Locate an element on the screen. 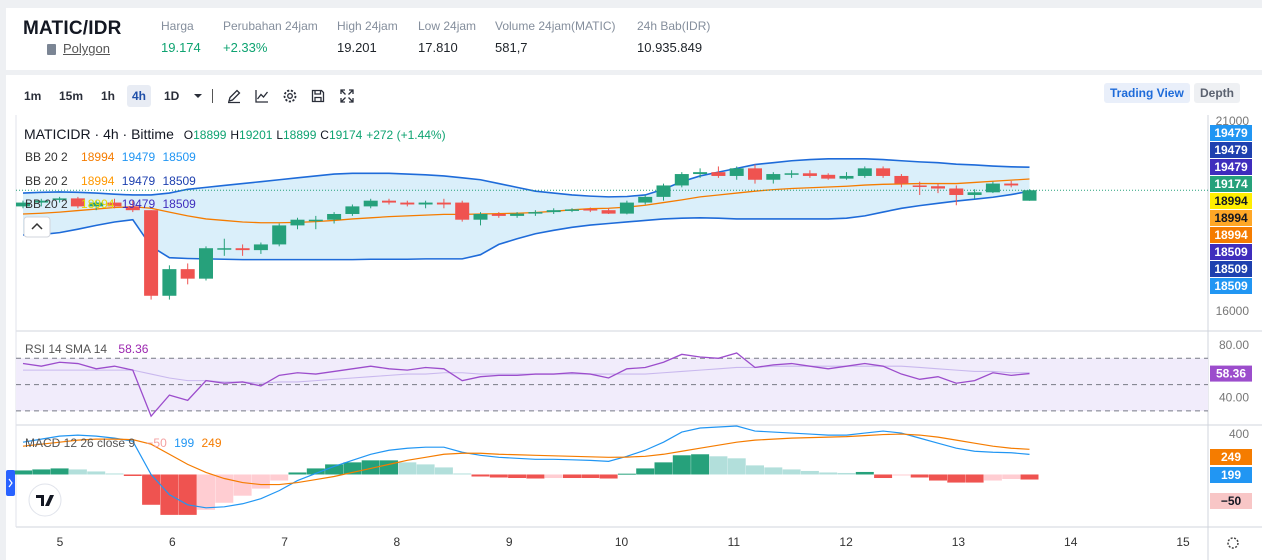 This screenshot has height=560, width=1262. ohlc-close-value: 19174 is located at coordinates (345, 135).